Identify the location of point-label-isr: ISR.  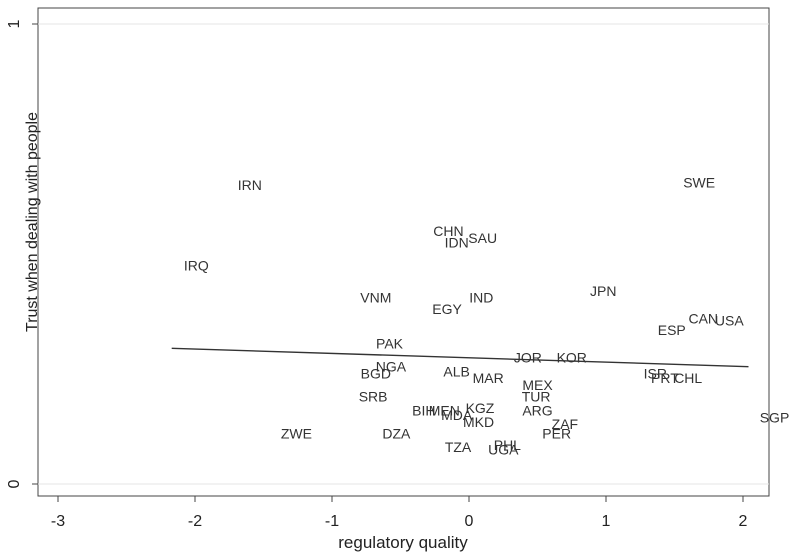
(655, 374).